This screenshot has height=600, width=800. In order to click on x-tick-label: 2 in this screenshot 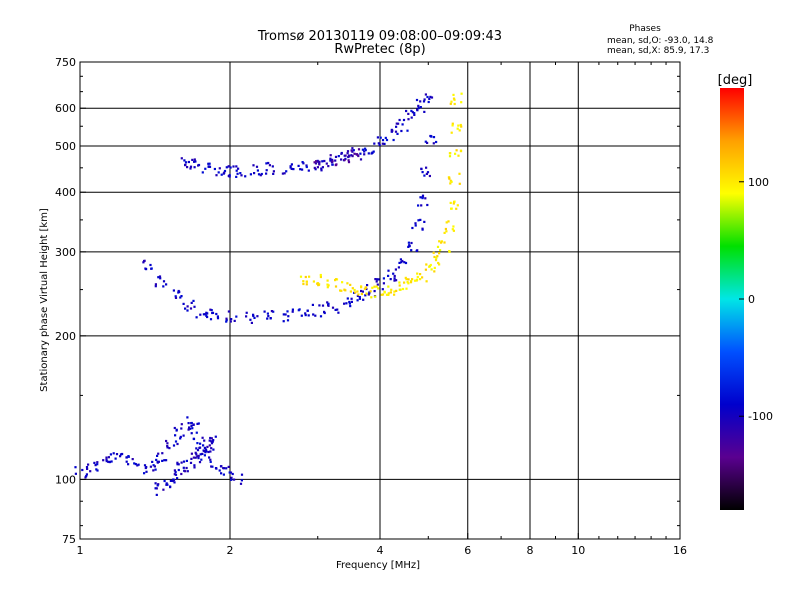, I will do `click(230, 550)`.